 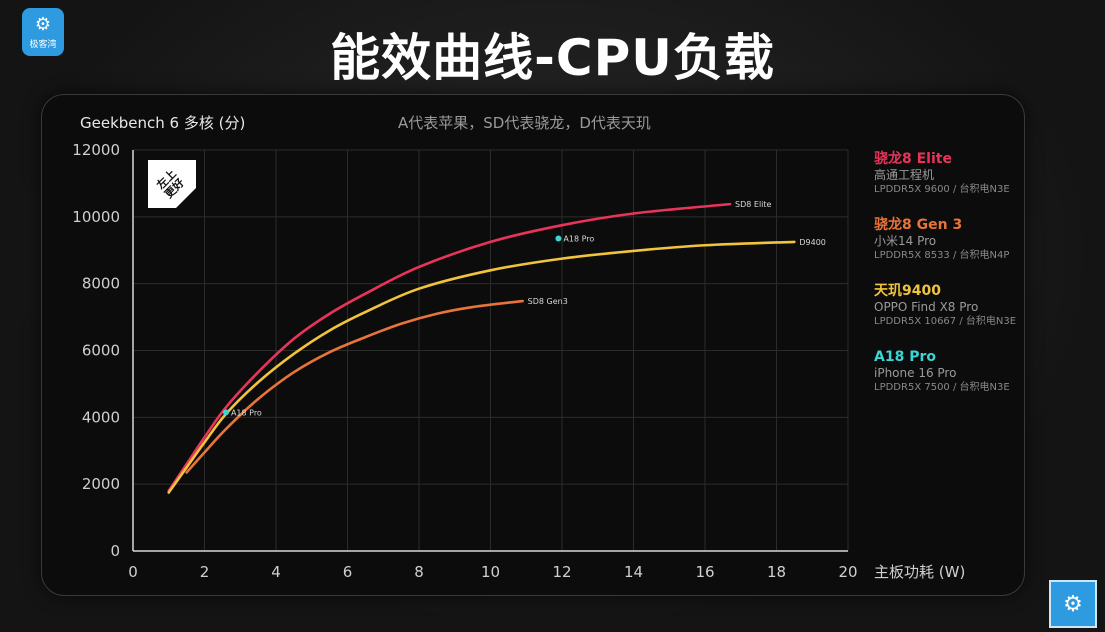 What do you see at coordinates (354, 386) in the screenshot?
I see `series-line` at bounding box center [354, 386].